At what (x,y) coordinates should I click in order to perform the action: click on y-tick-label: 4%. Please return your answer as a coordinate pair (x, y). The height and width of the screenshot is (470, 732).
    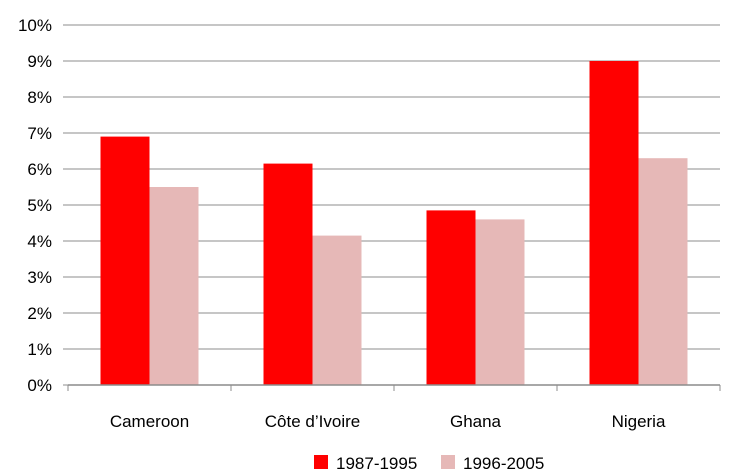
    Looking at the image, I should click on (39, 241).